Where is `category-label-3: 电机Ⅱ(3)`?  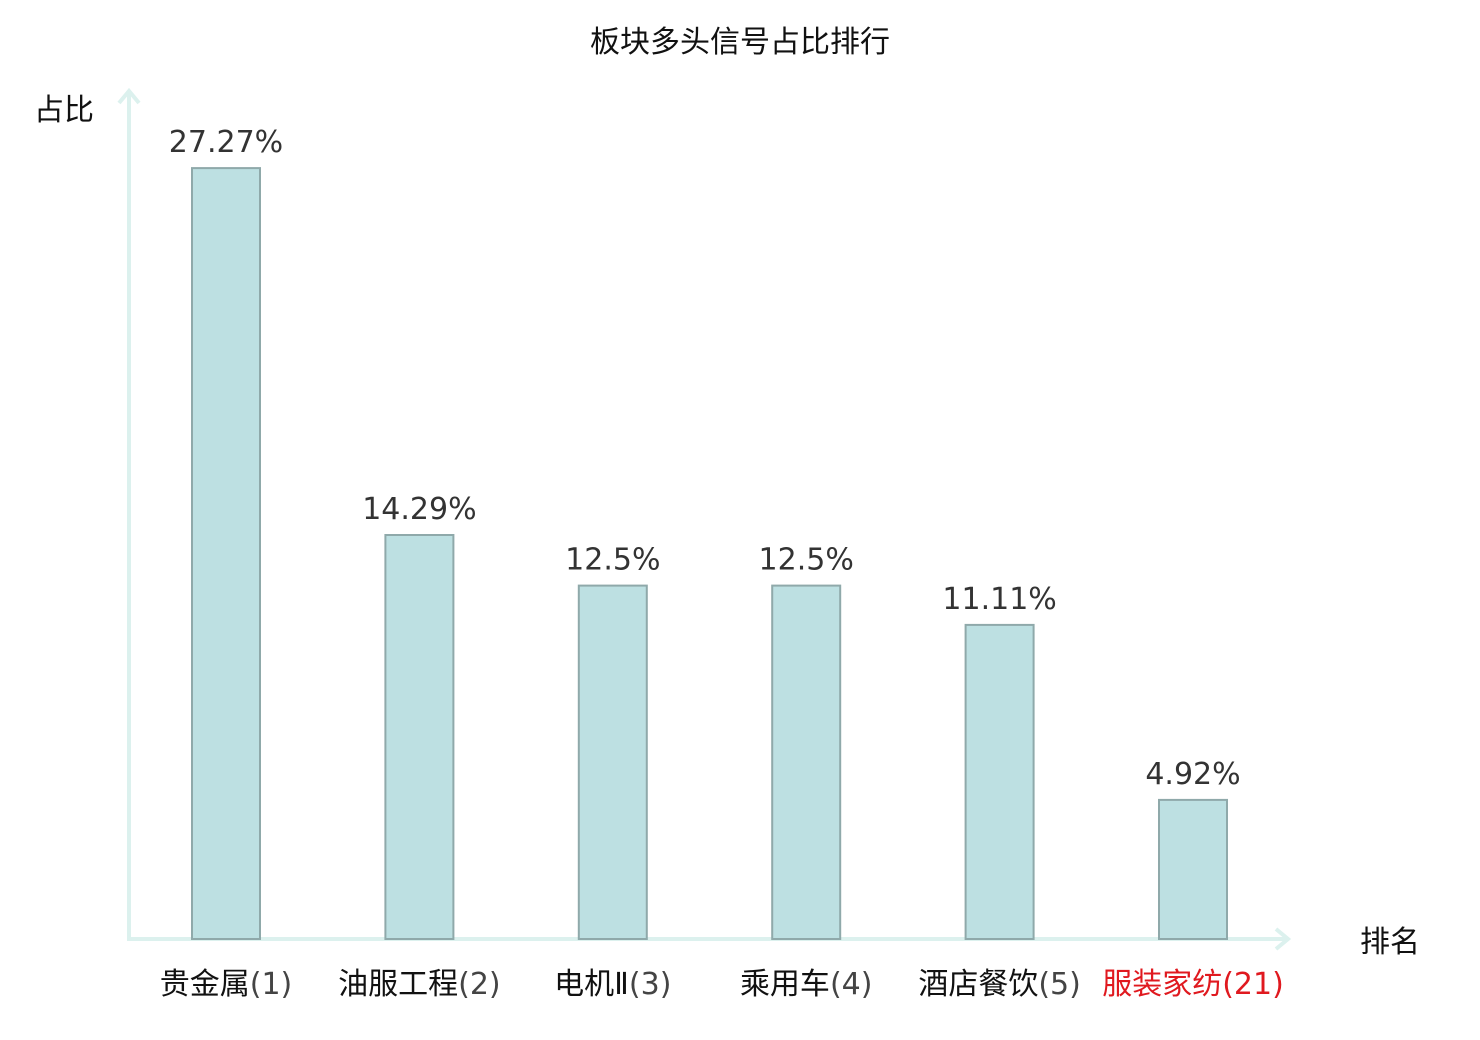
category-label-3: 电机Ⅱ(3) is located at coordinates (612, 984).